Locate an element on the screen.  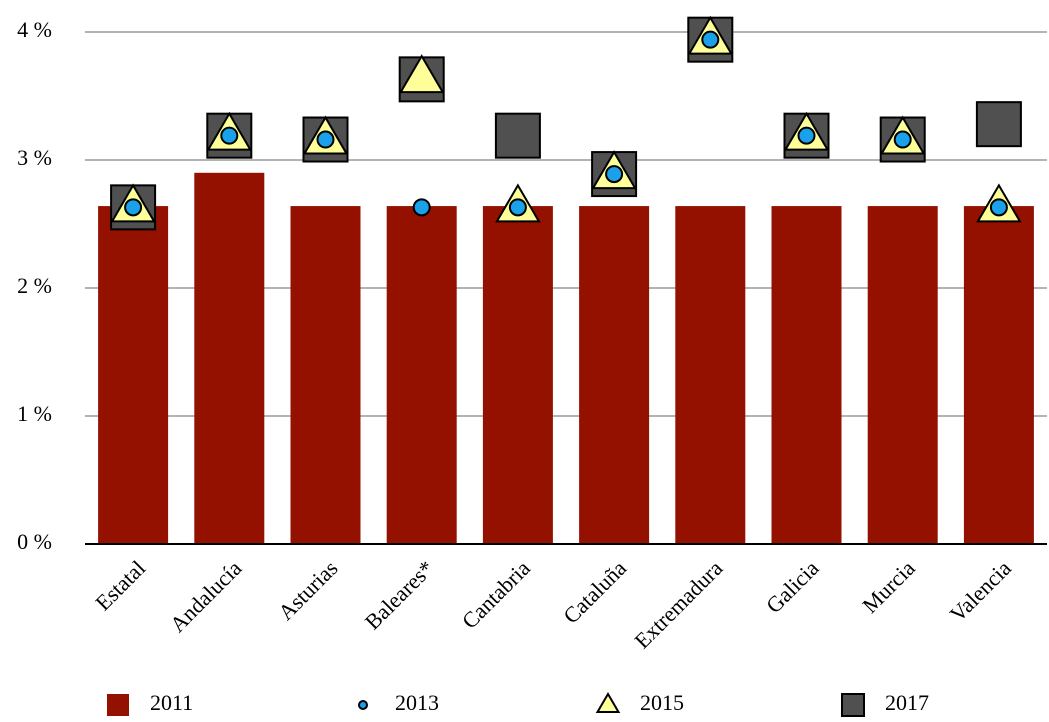
x-tick-label: Baleares* is located at coordinates (399, 594).